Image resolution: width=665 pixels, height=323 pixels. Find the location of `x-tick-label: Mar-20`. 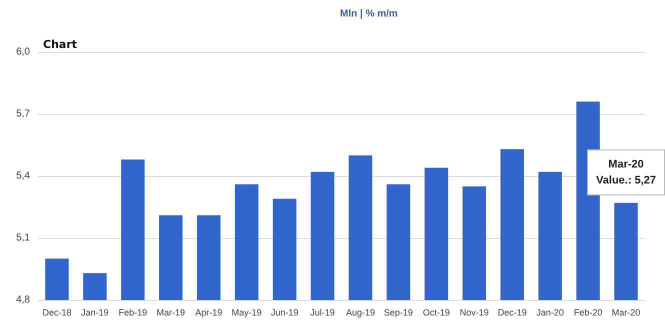

x-tick-label: Mar-20 is located at coordinates (626, 313).